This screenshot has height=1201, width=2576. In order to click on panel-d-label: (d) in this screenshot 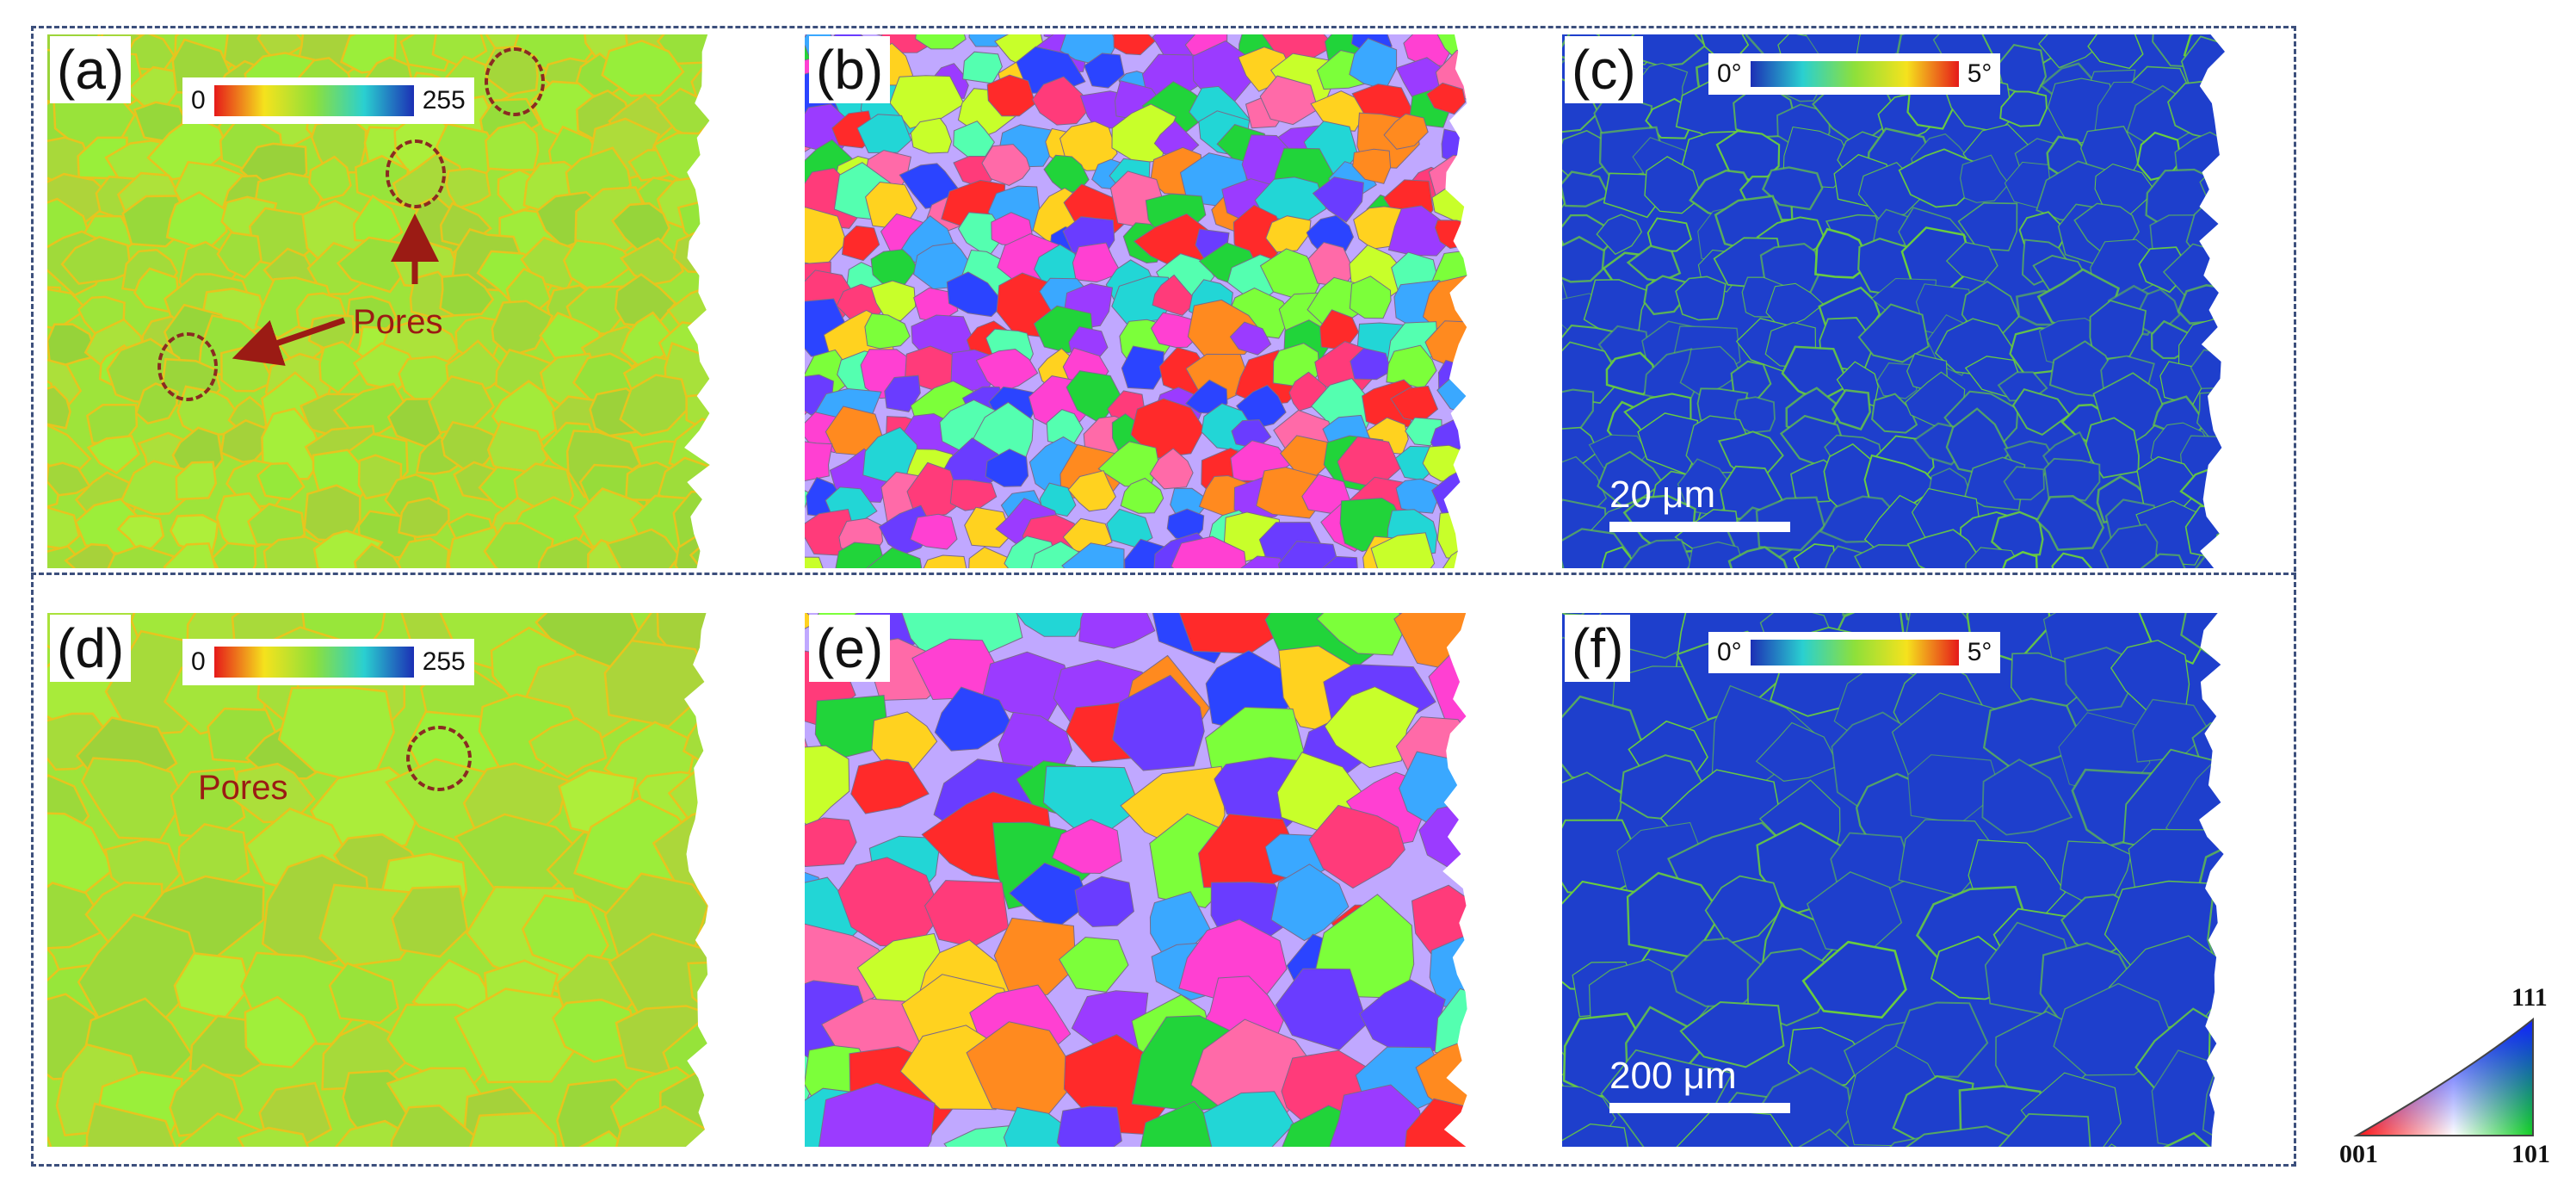, I will do `click(91, 648)`.